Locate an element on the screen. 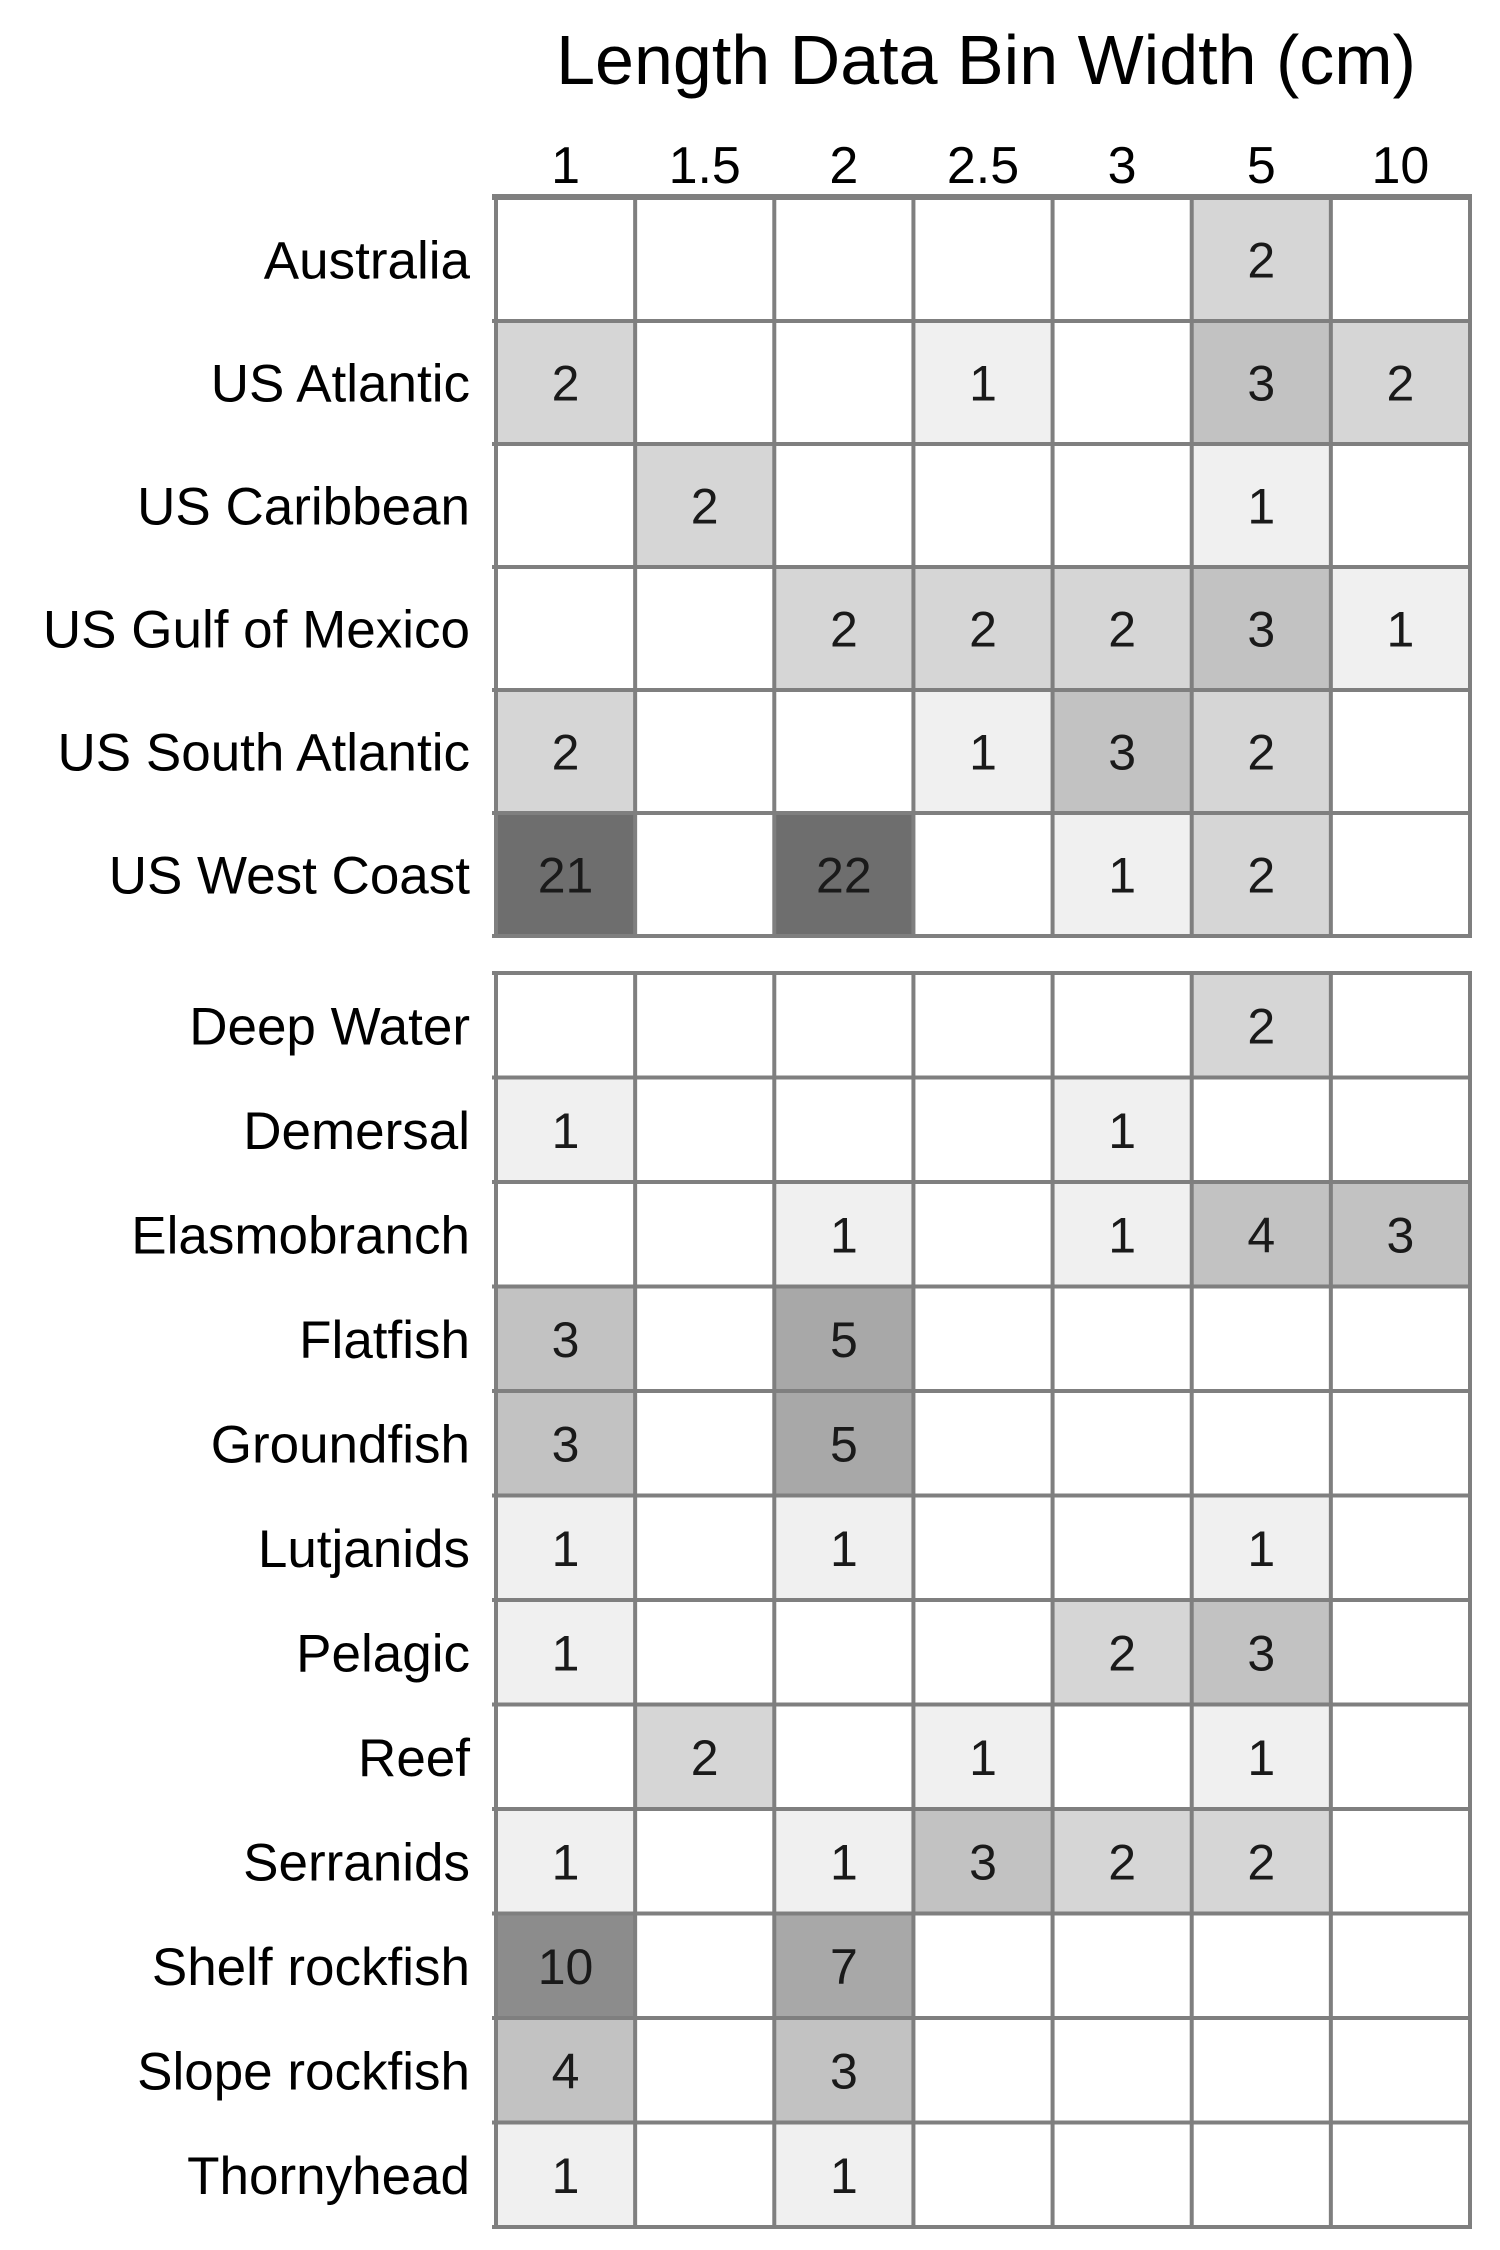 The width and height of the screenshot is (1500, 2250). row-label: Serranids is located at coordinates (356, 1862).